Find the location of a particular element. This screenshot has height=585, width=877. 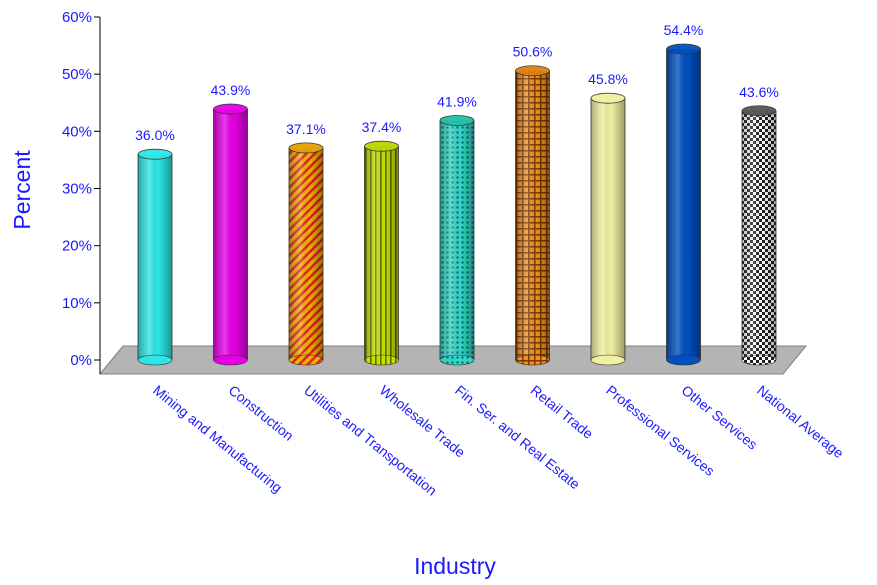

y-tick-label: 0% is located at coordinates (81, 360).